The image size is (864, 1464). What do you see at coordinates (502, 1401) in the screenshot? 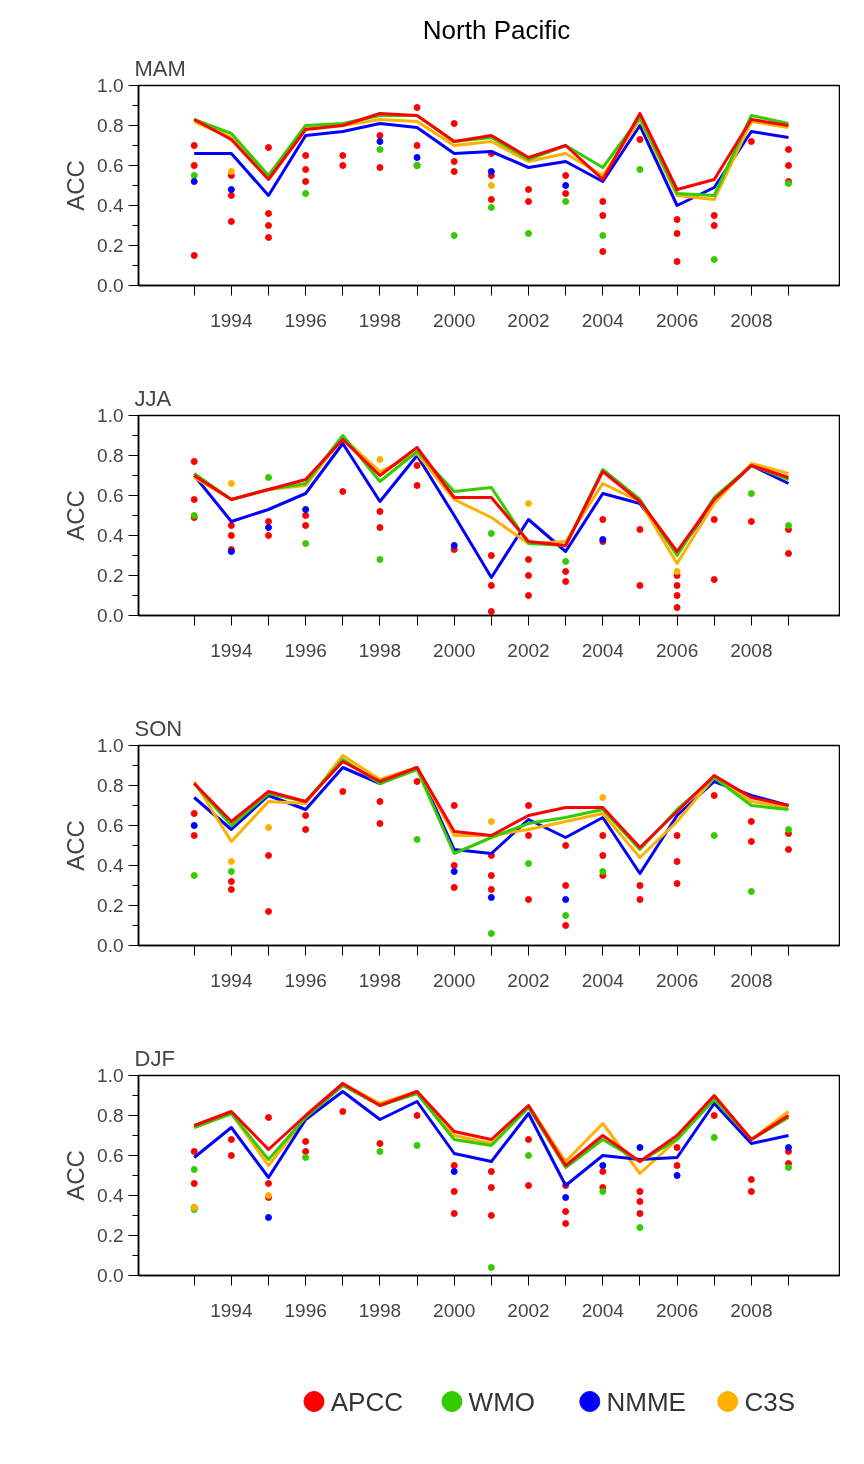
I see `legend-label: WMO` at bounding box center [502, 1401].